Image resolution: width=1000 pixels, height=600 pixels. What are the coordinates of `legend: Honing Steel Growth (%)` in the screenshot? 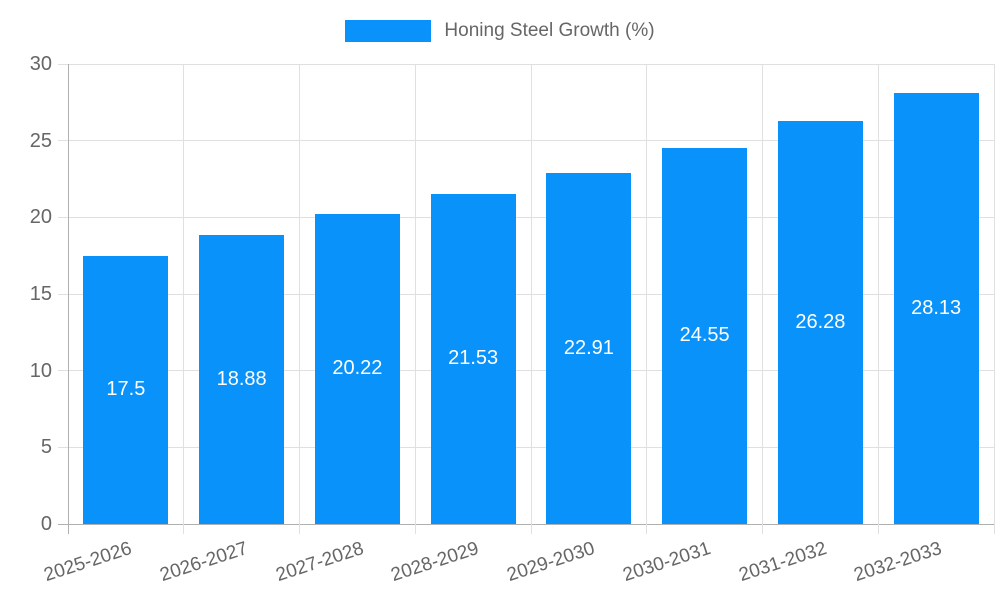 It's located at (500, 31).